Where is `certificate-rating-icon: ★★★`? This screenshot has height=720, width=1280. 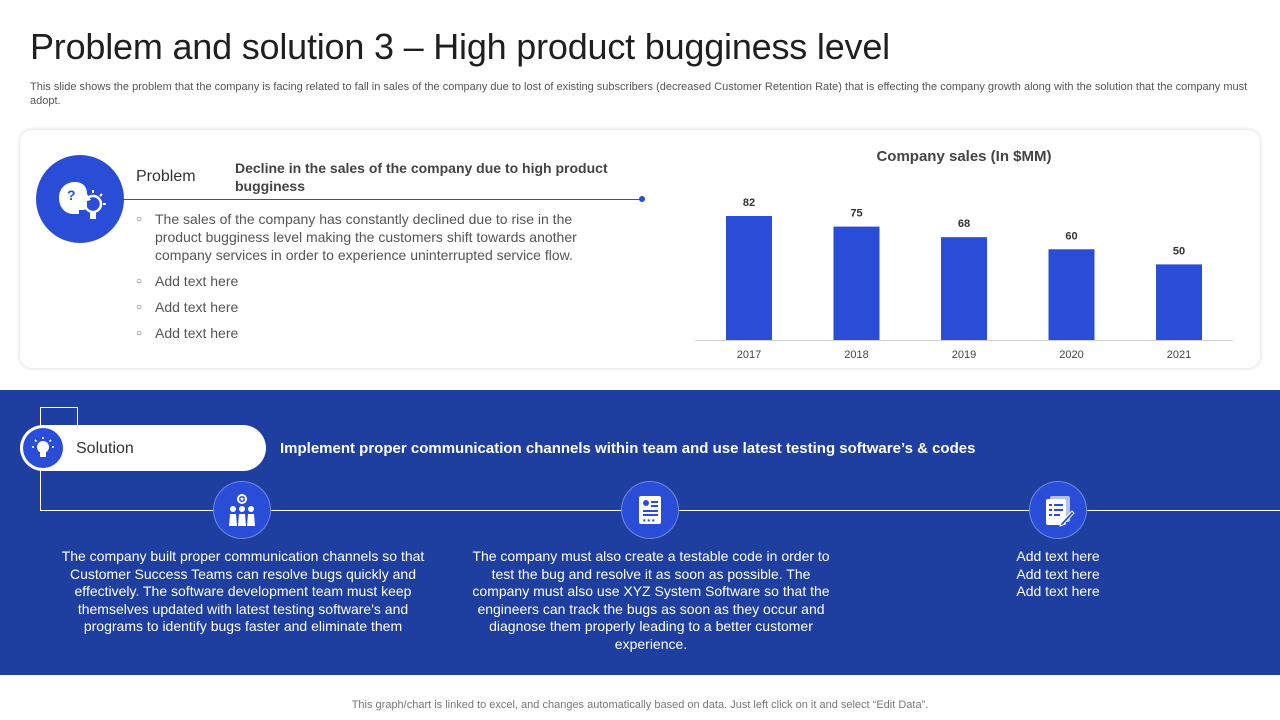 certificate-rating-icon: ★★★ is located at coordinates (650, 510).